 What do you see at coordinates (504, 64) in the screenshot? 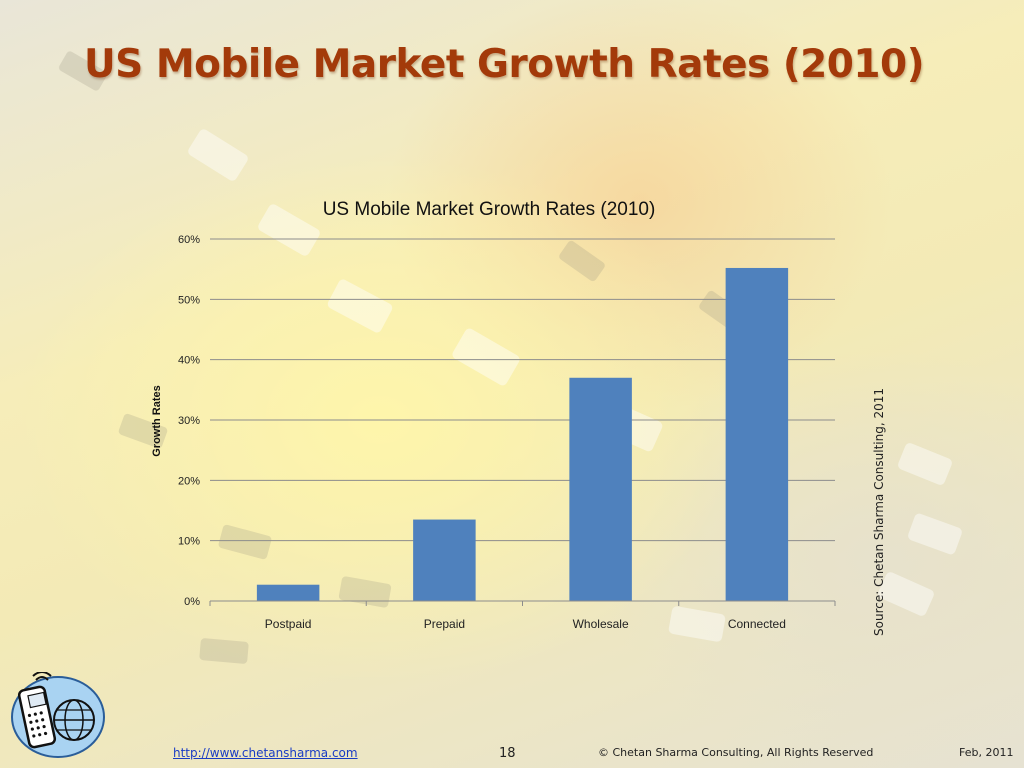
I see `slide-title: US Mobile Market Growth Rates (2010)` at bounding box center [504, 64].